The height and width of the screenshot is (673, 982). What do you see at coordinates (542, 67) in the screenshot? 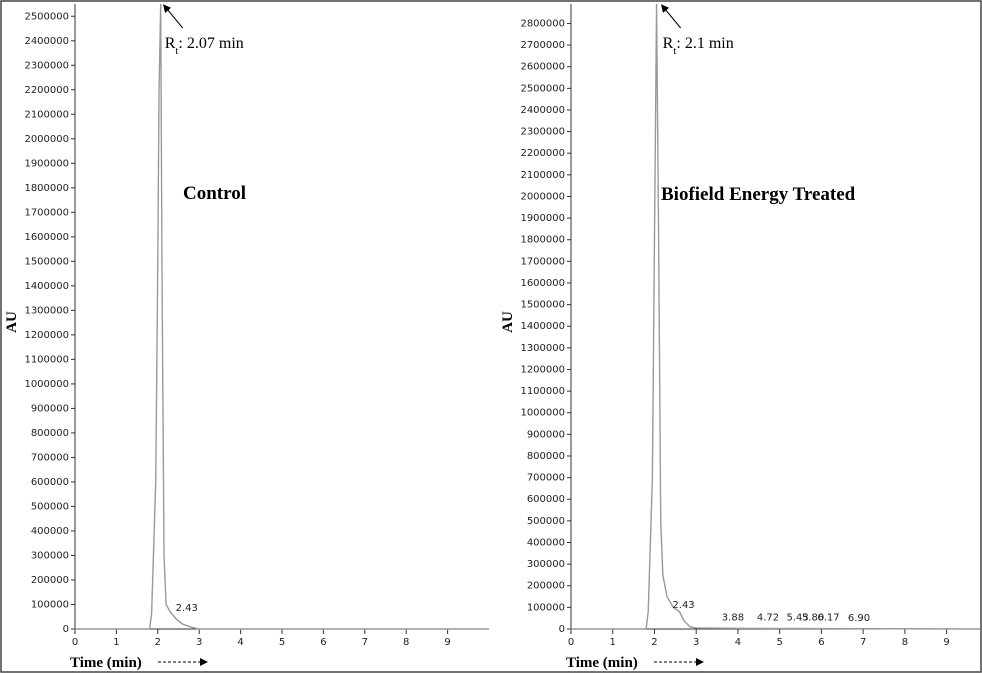
I see `y-tick-label: 2600000` at bounding box center [542, 67].